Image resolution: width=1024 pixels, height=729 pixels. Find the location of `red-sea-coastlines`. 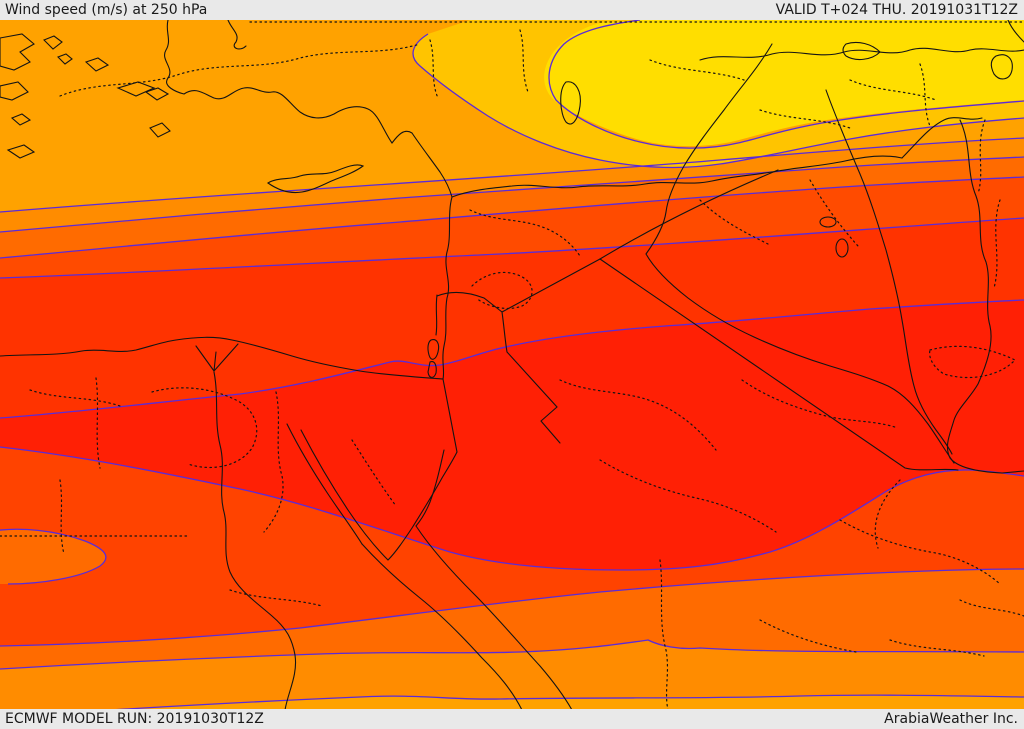

red-sea-coastlines is located at coordinates (429, 566).